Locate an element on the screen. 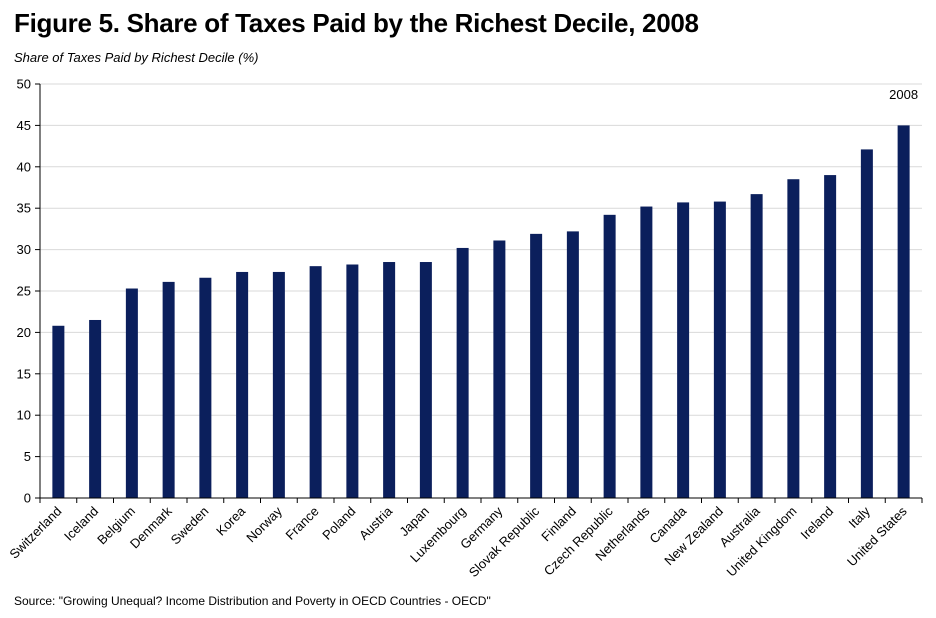  bar-new-zealand is located at coordinates (719, 350).